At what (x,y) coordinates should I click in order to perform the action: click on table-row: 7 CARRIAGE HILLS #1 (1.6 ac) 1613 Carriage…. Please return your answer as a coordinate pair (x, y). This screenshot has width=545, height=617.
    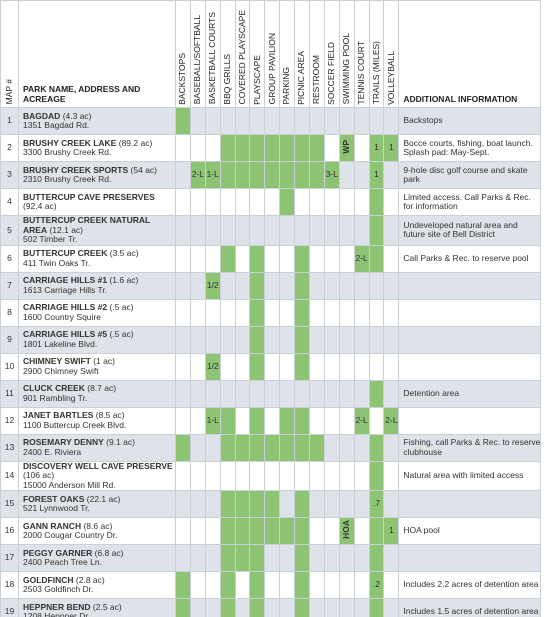
    Looking at the image, I should click on (271, 285).